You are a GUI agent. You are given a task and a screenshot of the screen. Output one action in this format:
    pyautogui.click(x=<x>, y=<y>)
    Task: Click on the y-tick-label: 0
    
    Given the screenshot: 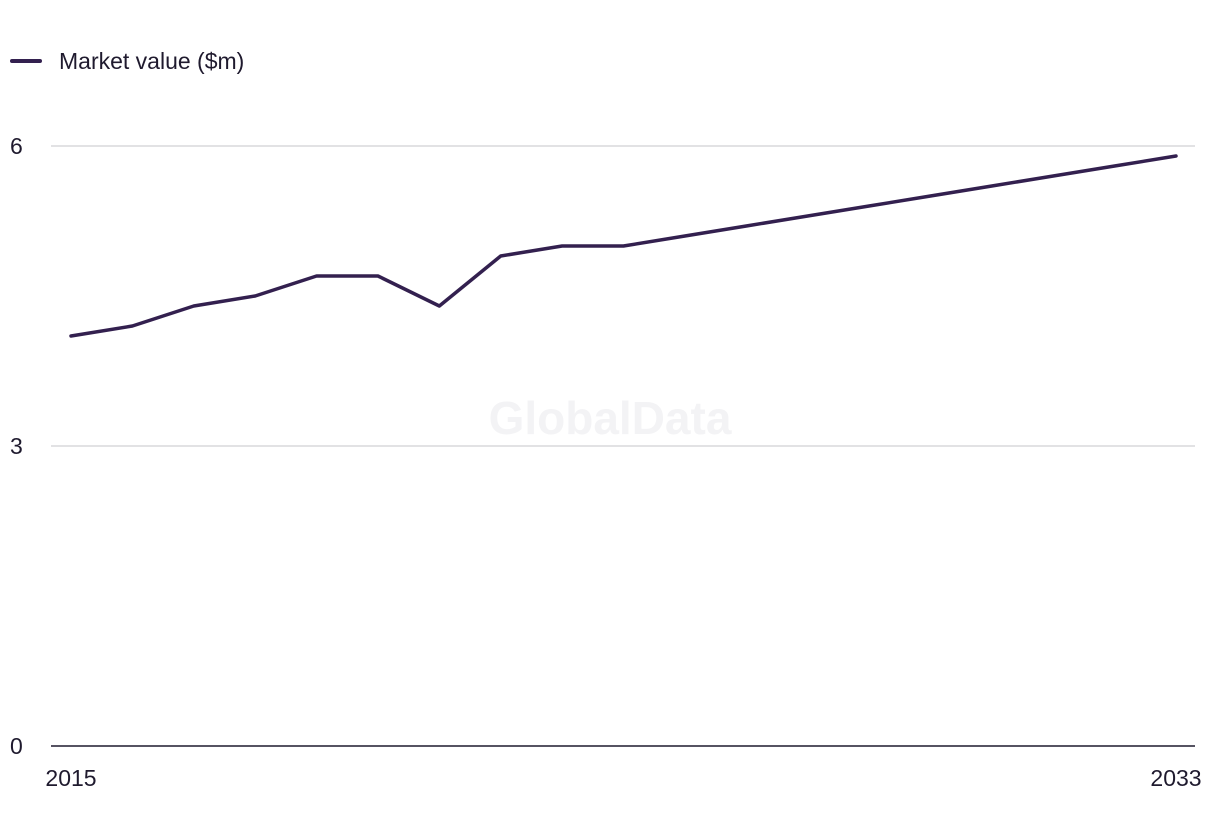 What is the action you would take?
    pyautogui.click(x=16, y=746)
    